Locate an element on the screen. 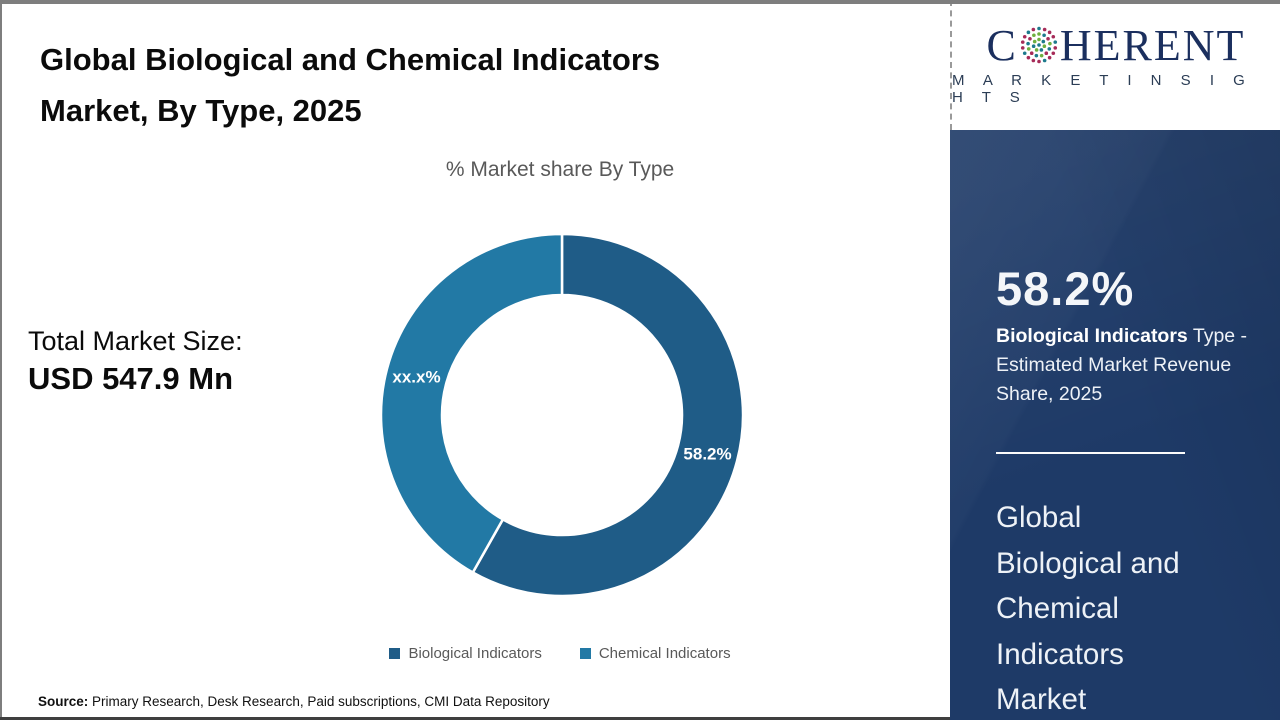 This screenshot has height=720, width=1280. donut-slice-chemical-indicators is located at coordinates (471, 403).